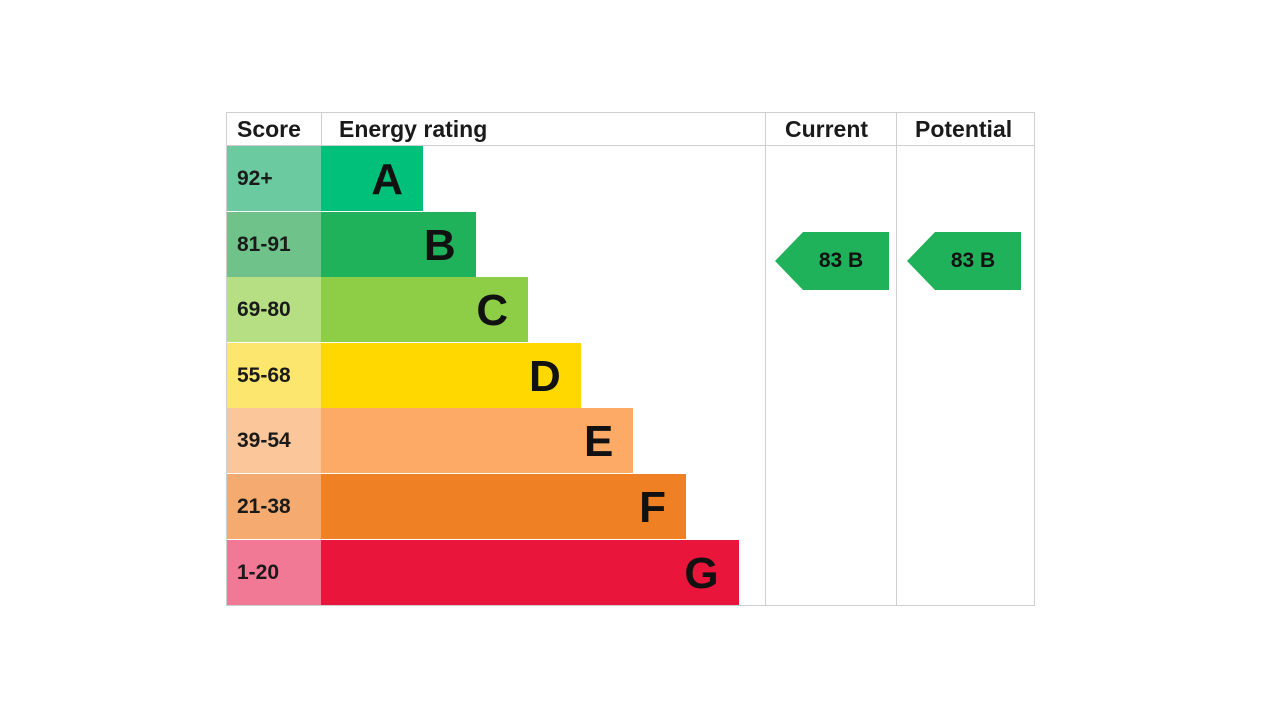  I want to click on score-cell-f: 21-38, so click(274, 506).